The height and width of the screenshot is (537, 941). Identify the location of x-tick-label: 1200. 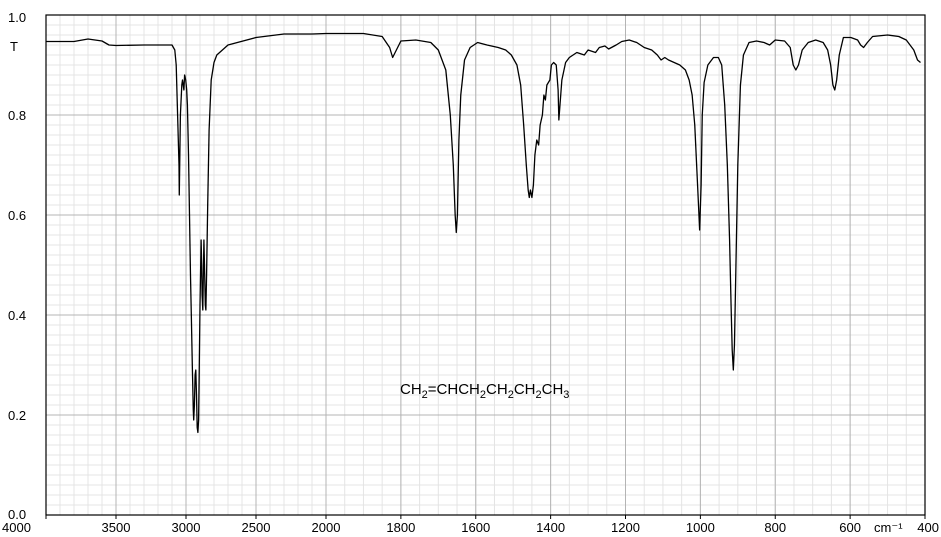
(625, 527).